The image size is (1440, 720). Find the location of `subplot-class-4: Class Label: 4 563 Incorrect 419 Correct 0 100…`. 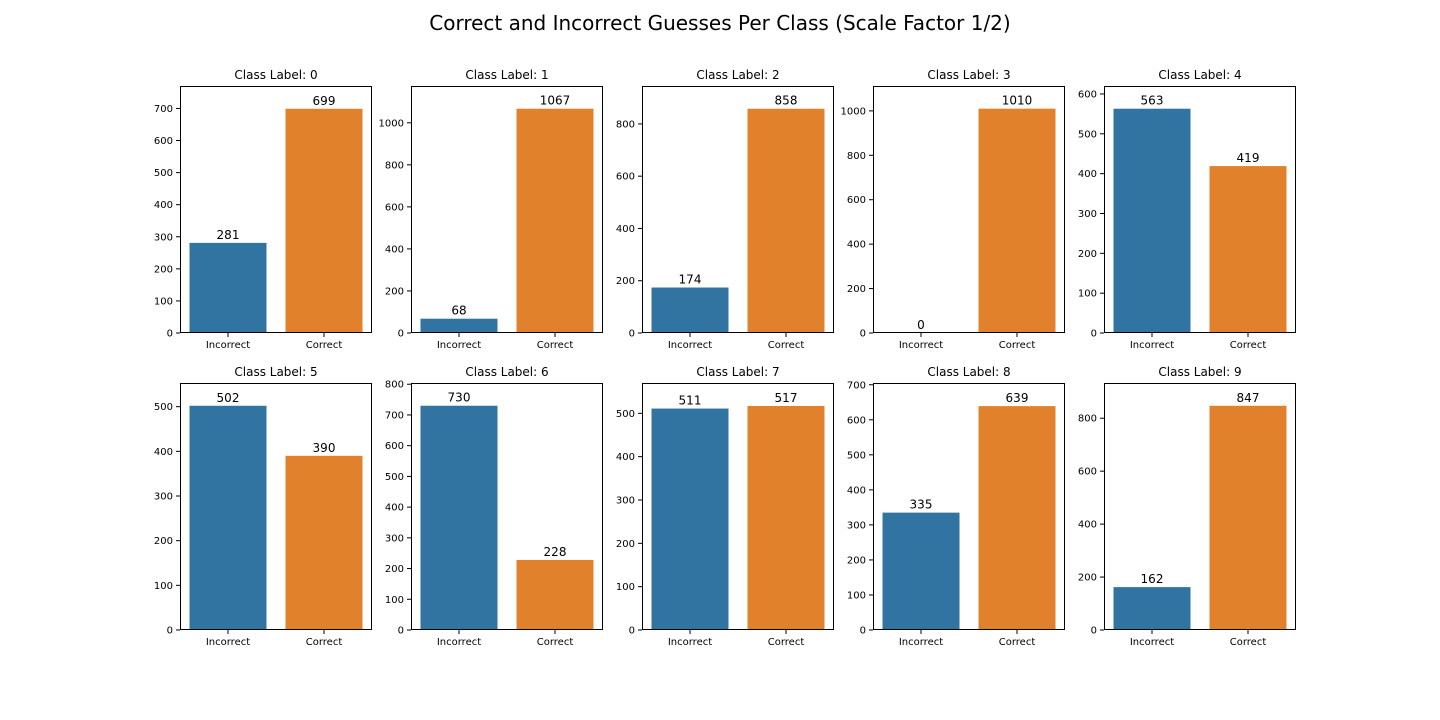

subplot-class-4: Class Label: 4 563 Incorrect 419 Correct 0 100… is located at coordinates (1187, 209).